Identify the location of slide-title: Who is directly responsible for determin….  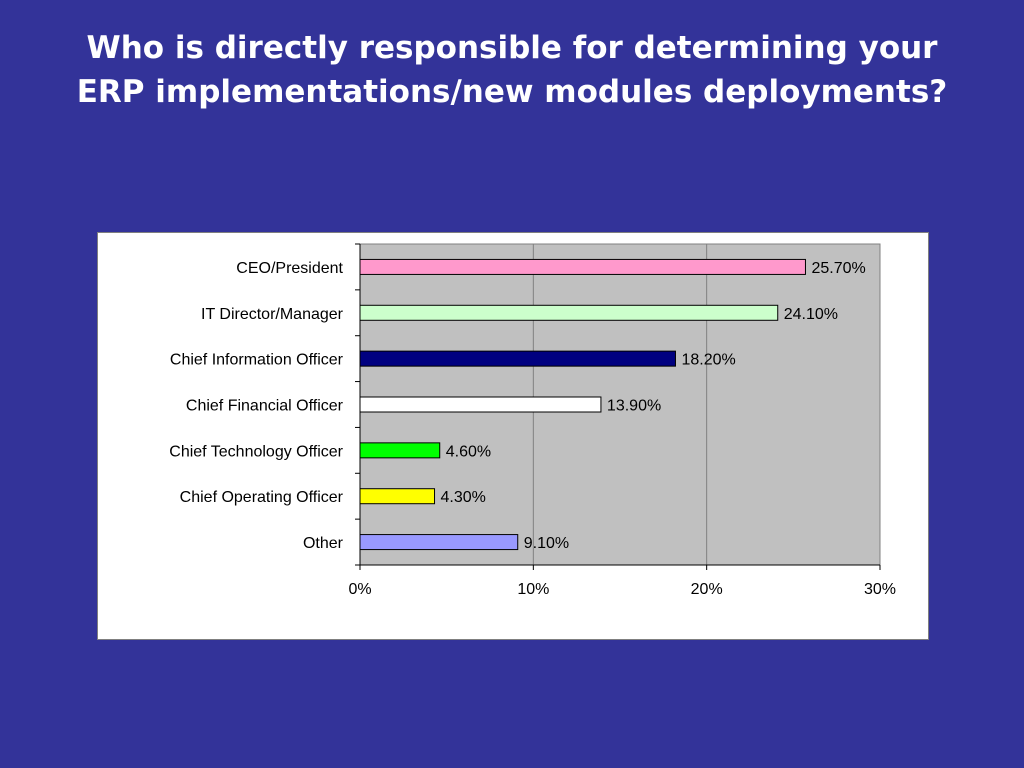
(512, 70).